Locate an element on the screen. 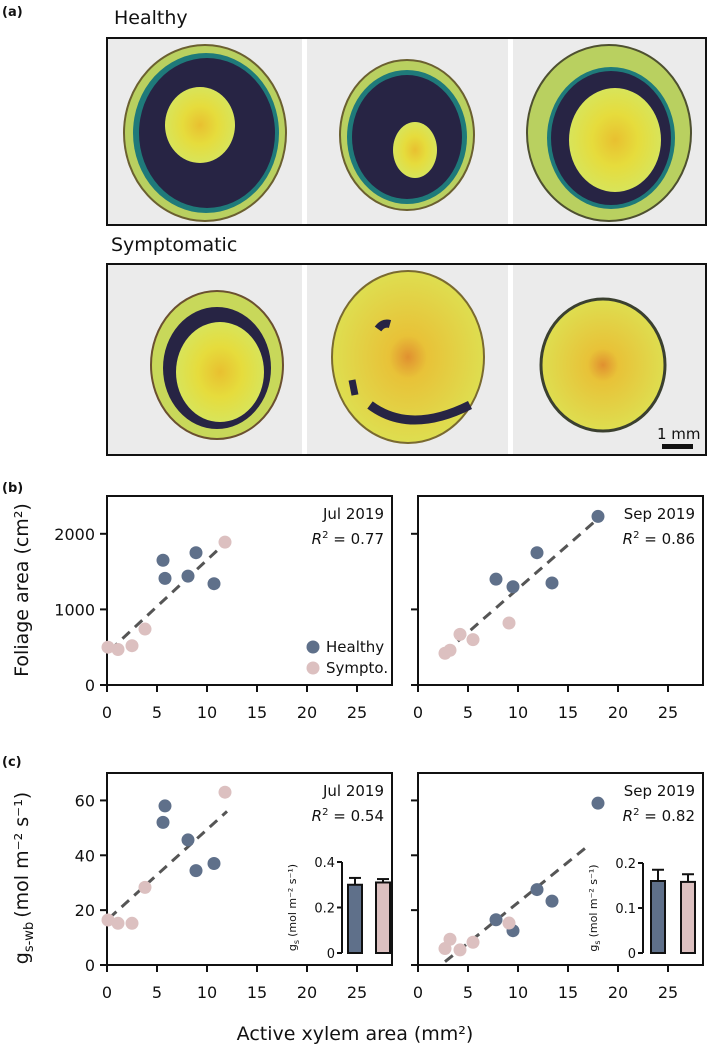  r-squared-value: = 0.82 is located at coordinates (667, 816).